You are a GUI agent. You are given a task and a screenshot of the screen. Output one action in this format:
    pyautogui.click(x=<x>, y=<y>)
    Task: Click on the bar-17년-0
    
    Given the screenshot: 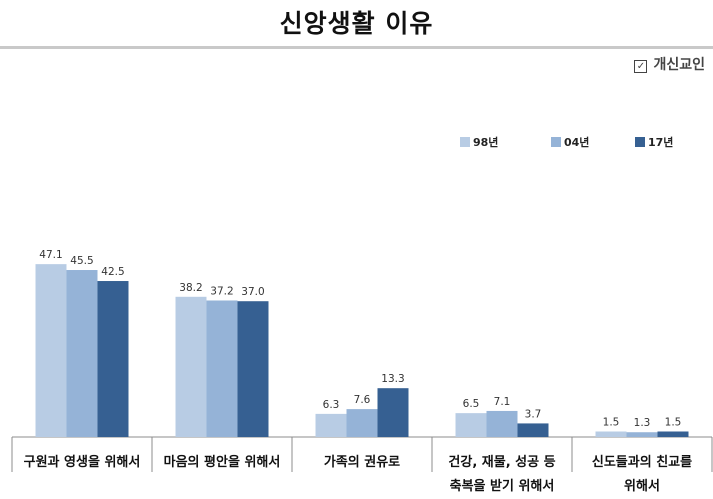 What is the action you would take?
    pyautogui.click(x=113, y=359)
    